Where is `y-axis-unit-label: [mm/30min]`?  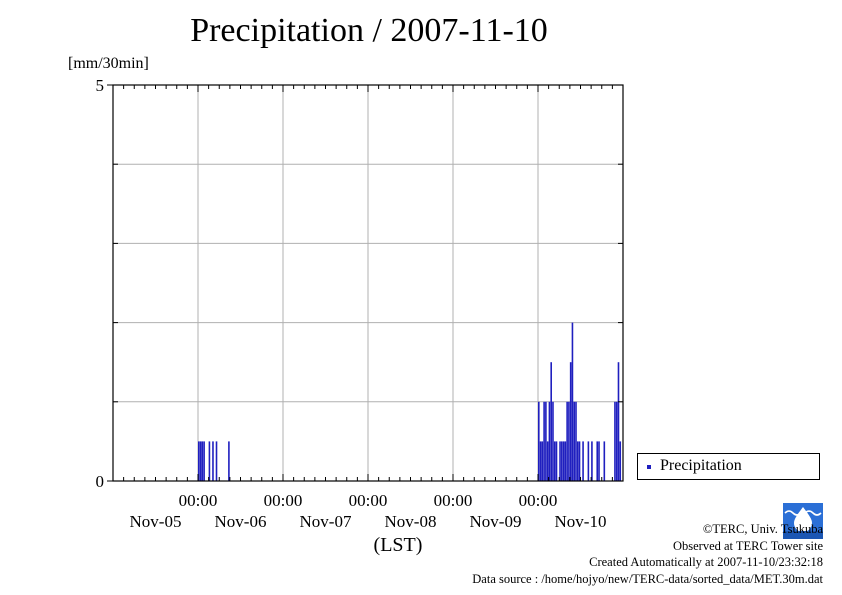
y-axis-unit-label: [mm/30min] is located at coordinates (108, 63).